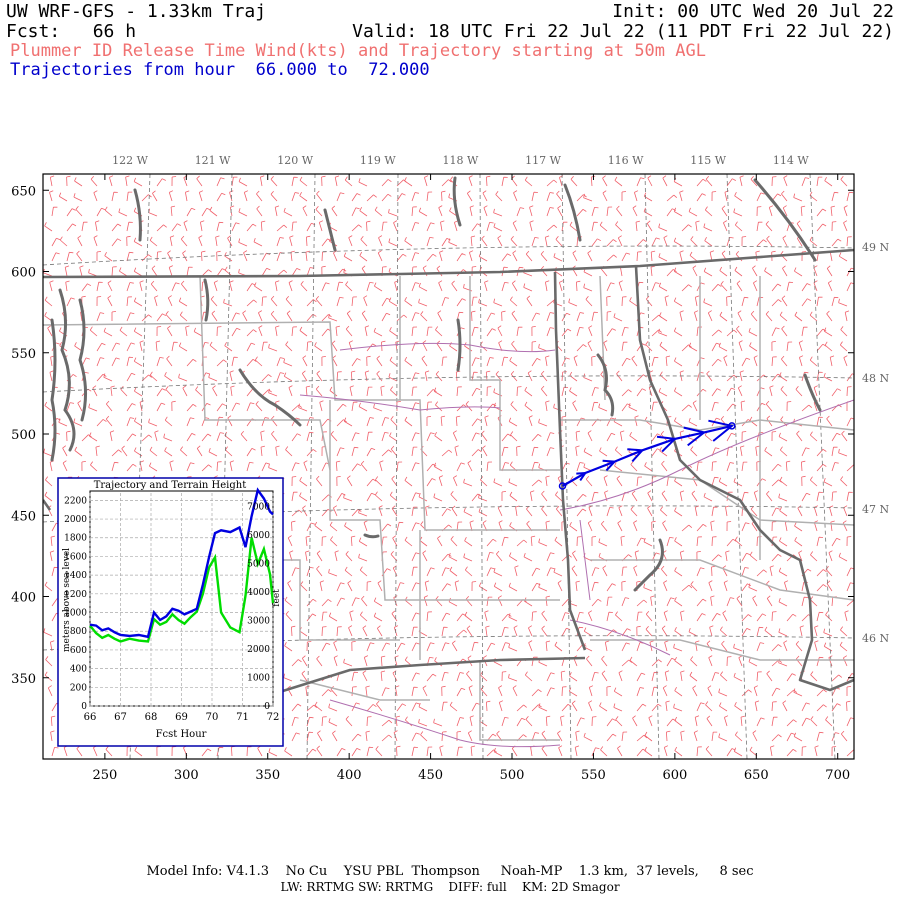 The image size is (900, 900). What do you see at coordinates (78, 632) in the screenshot?
I see `inset-y-tick-label: 800` at bounding box center [78, 632].